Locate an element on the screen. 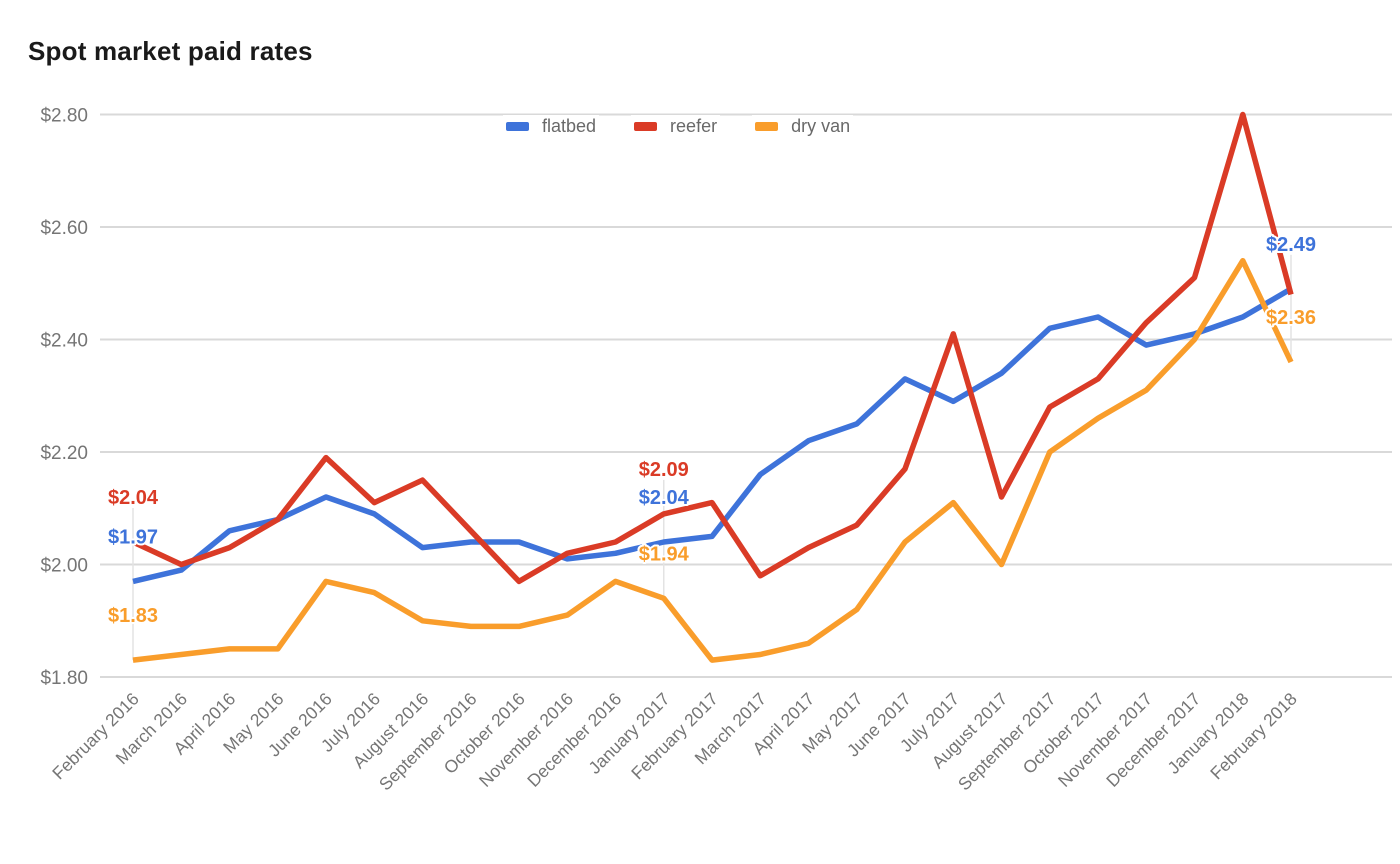 The image size is (1400, 864). point-annotation-flatbed: $1.97 is located at coordinates (133, 537).